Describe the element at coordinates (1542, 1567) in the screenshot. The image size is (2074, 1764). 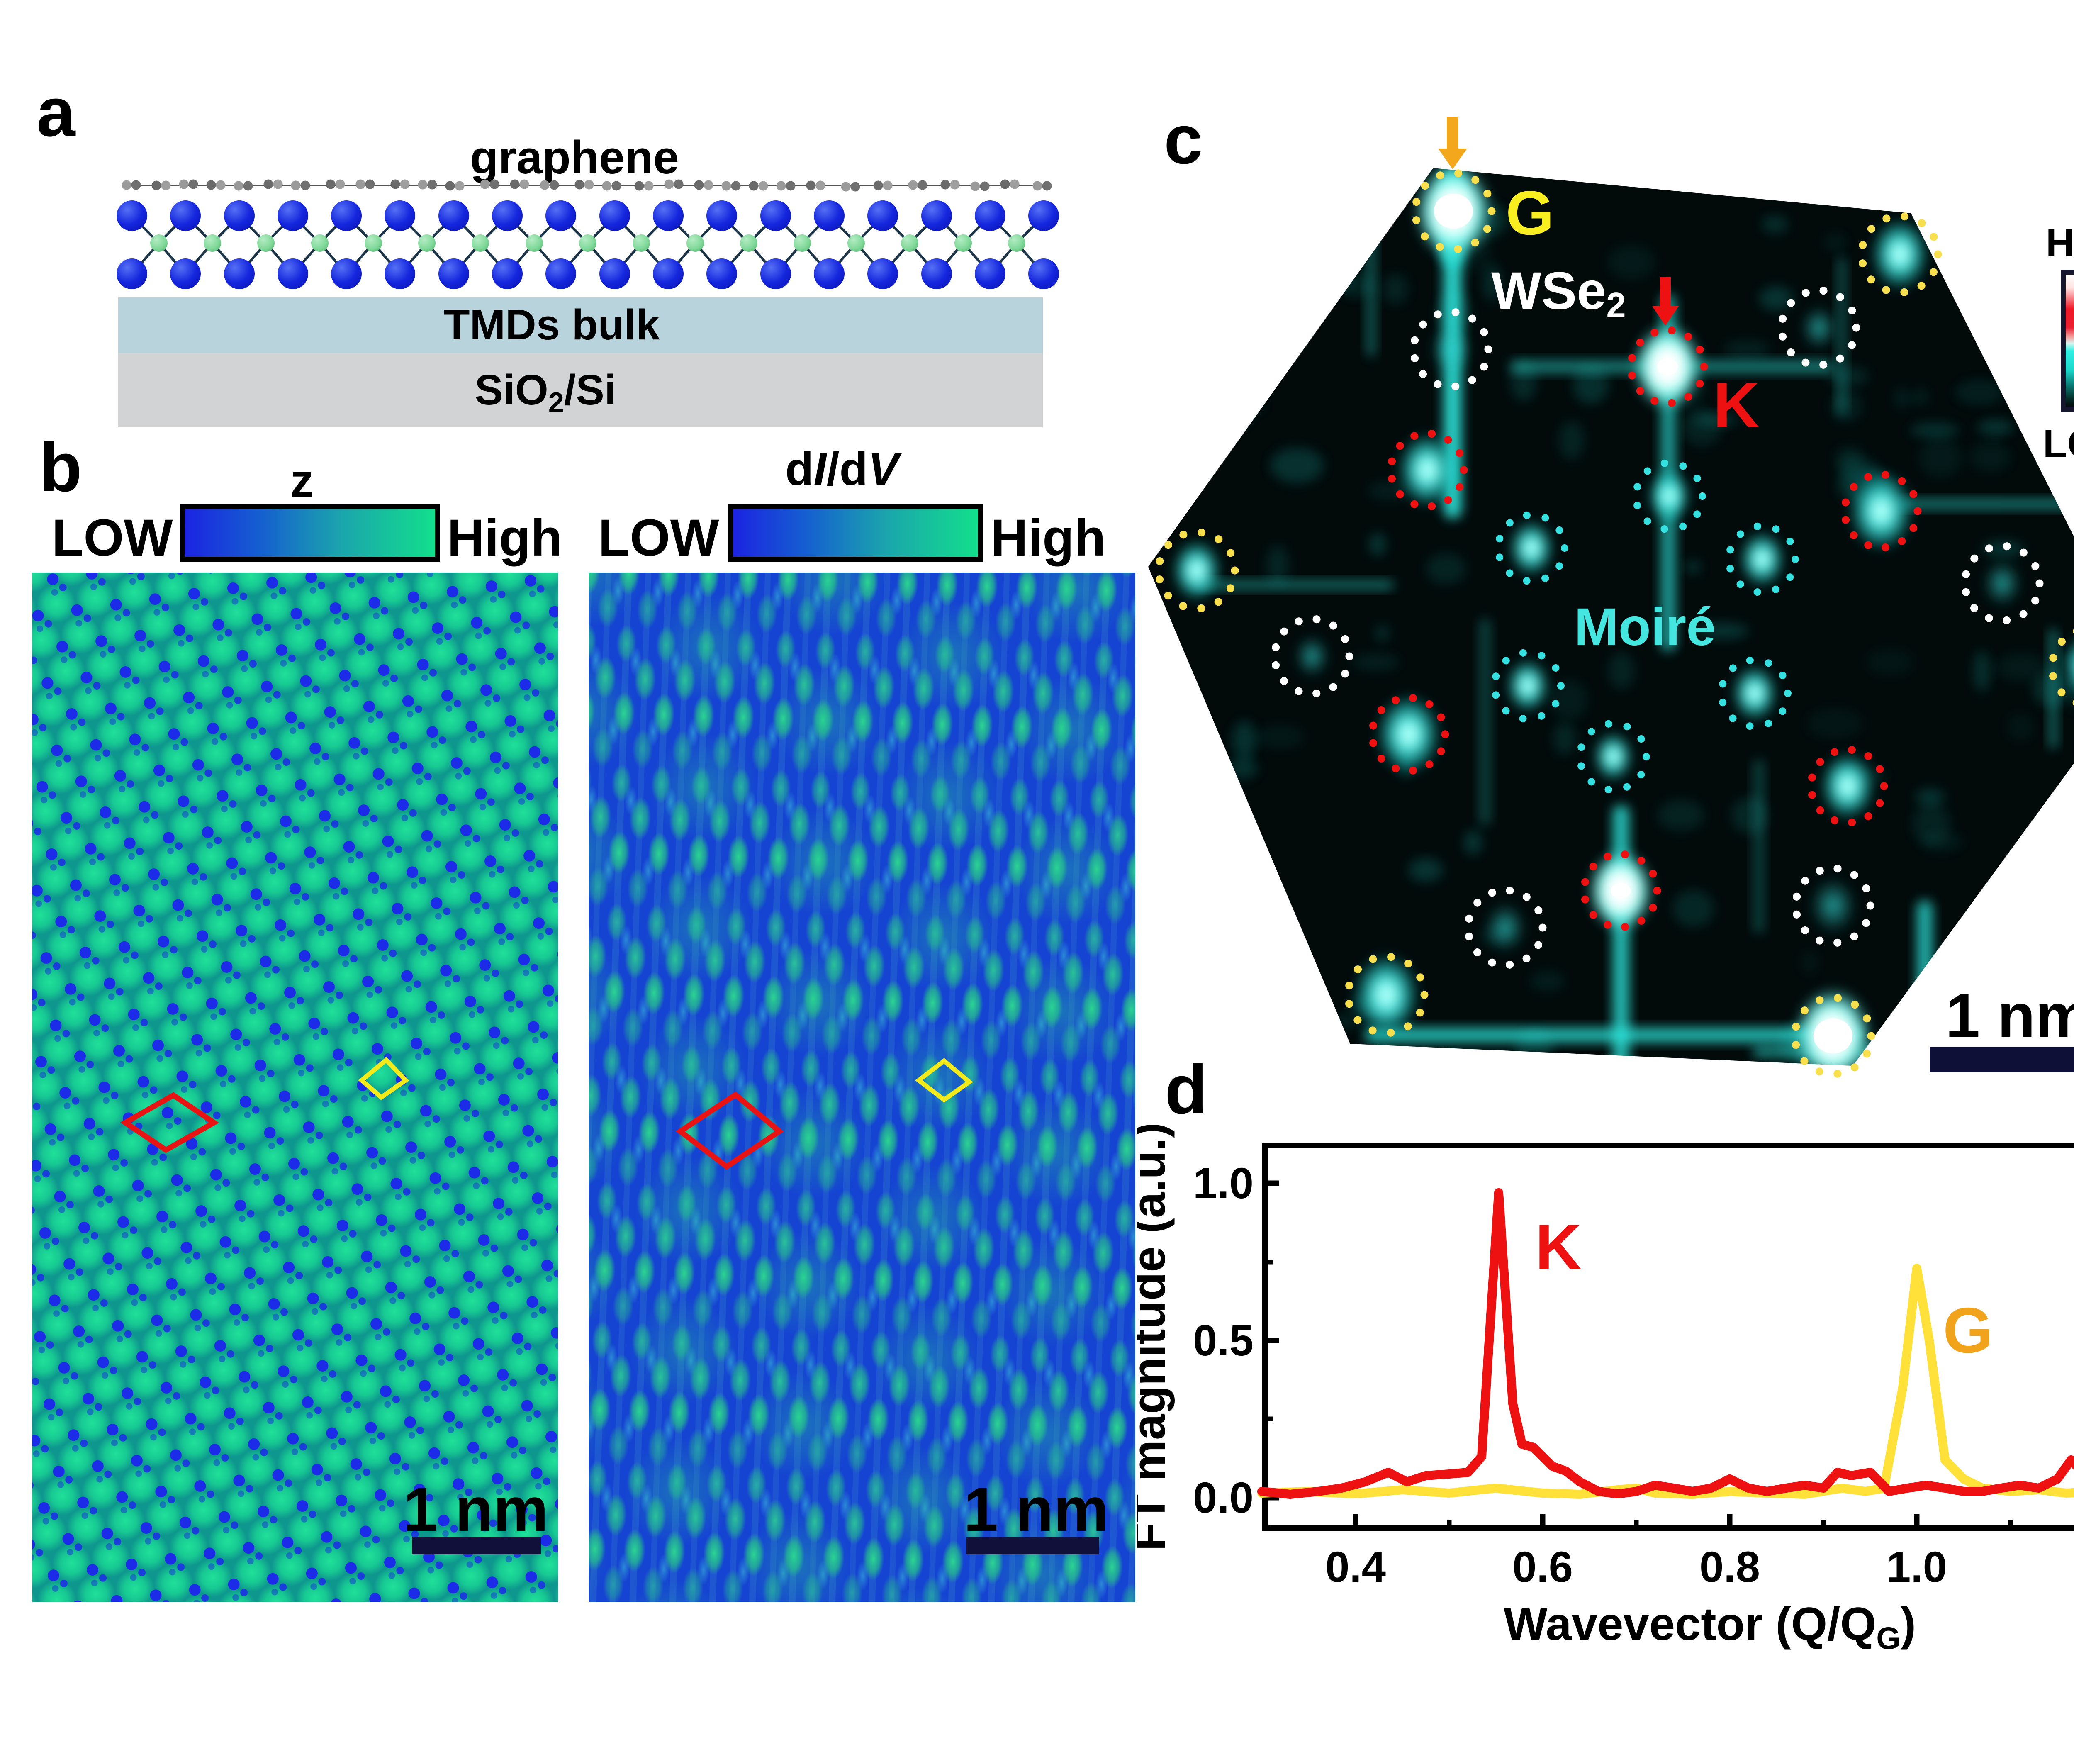
I see `svg-text: 0.6` at that location.